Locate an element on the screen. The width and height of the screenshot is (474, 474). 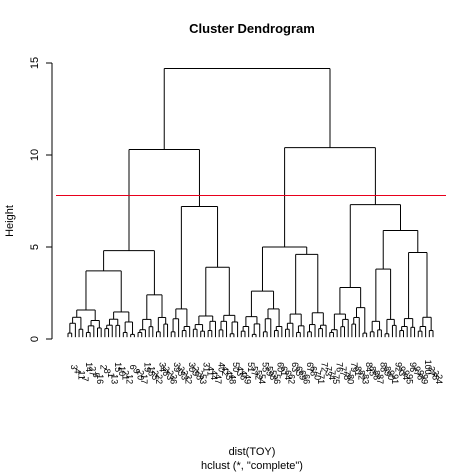
leaf-label: 18 is located at coordinates (151, 371).